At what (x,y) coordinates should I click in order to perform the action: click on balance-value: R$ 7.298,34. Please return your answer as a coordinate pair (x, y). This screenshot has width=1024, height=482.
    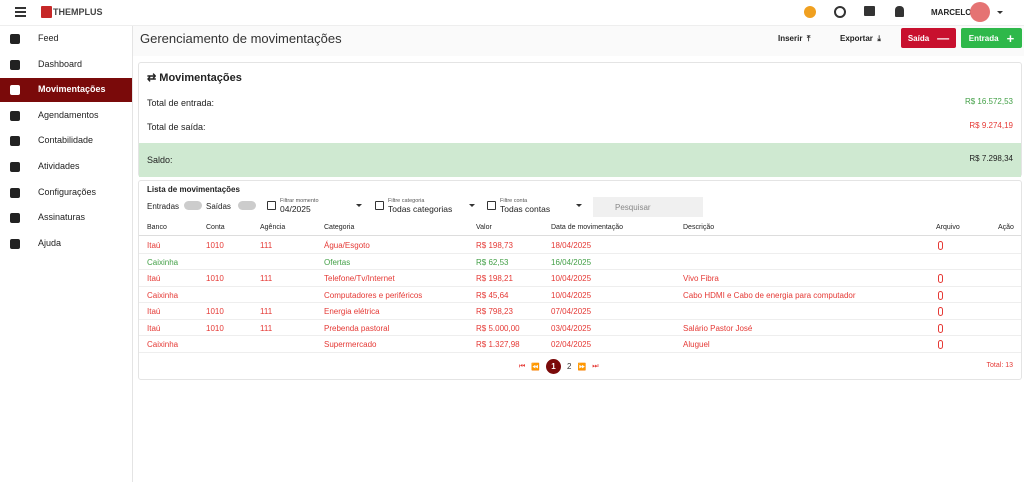
    Looking at the image, I should click on (991, 158).